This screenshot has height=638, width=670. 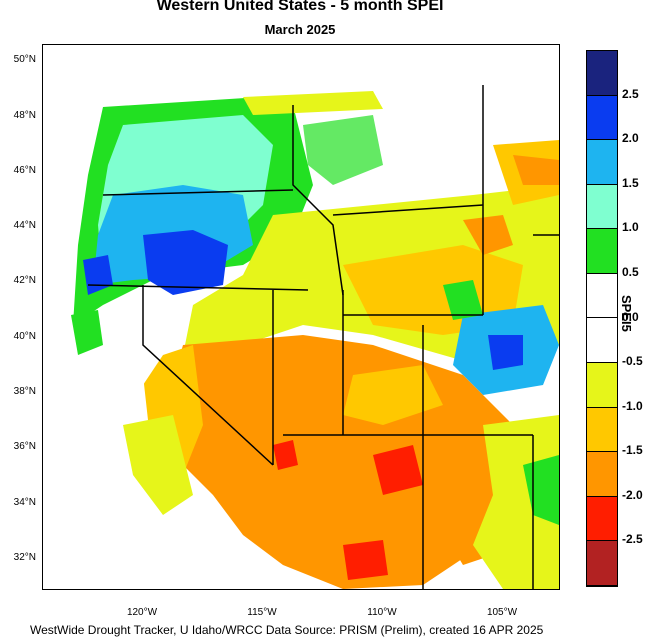 I want to click on colorbar-label: -2.5, so click(x=632, y=539).